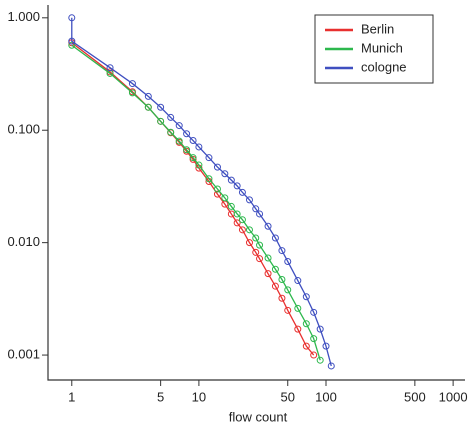 The height and width of the screenshot is (434, 474). Describe the element at coordinates (377, 28) in the screenshot. I see `legend-label: Berlin` at that location.